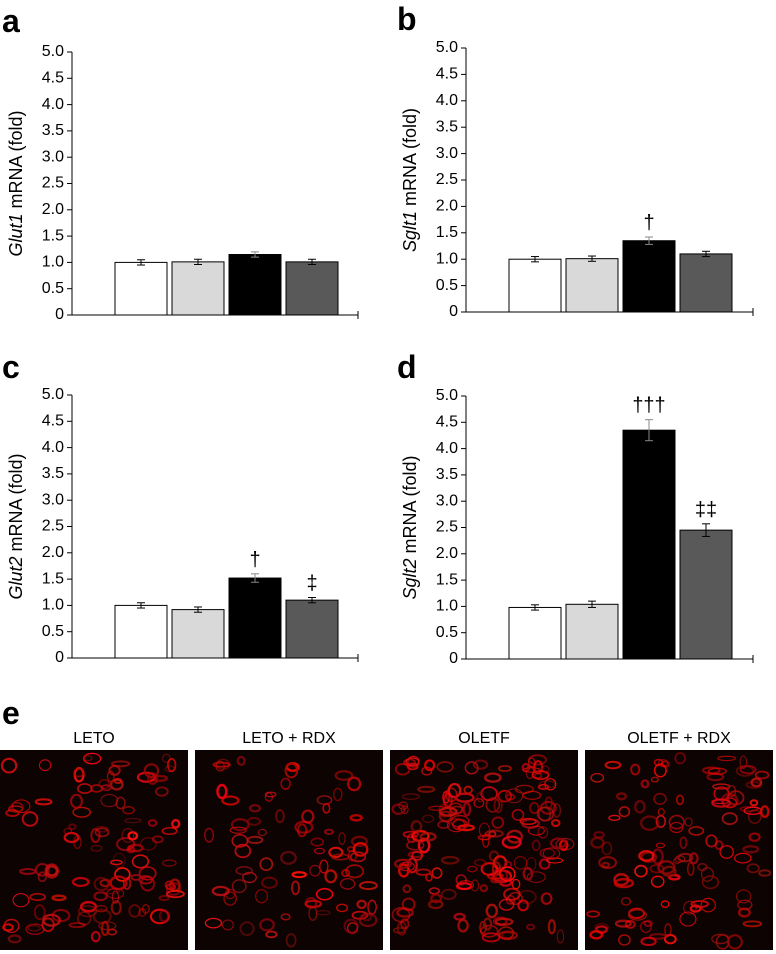  I want to click on y-tick-label: 1.5, so click(447, 232).